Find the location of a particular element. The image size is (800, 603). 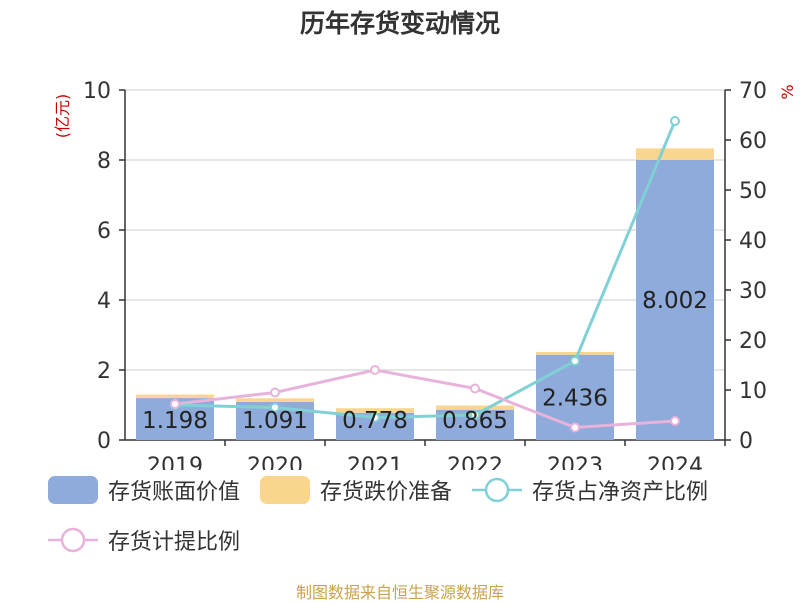

right-tick-label: 70 is located at coordinates (753, 91).